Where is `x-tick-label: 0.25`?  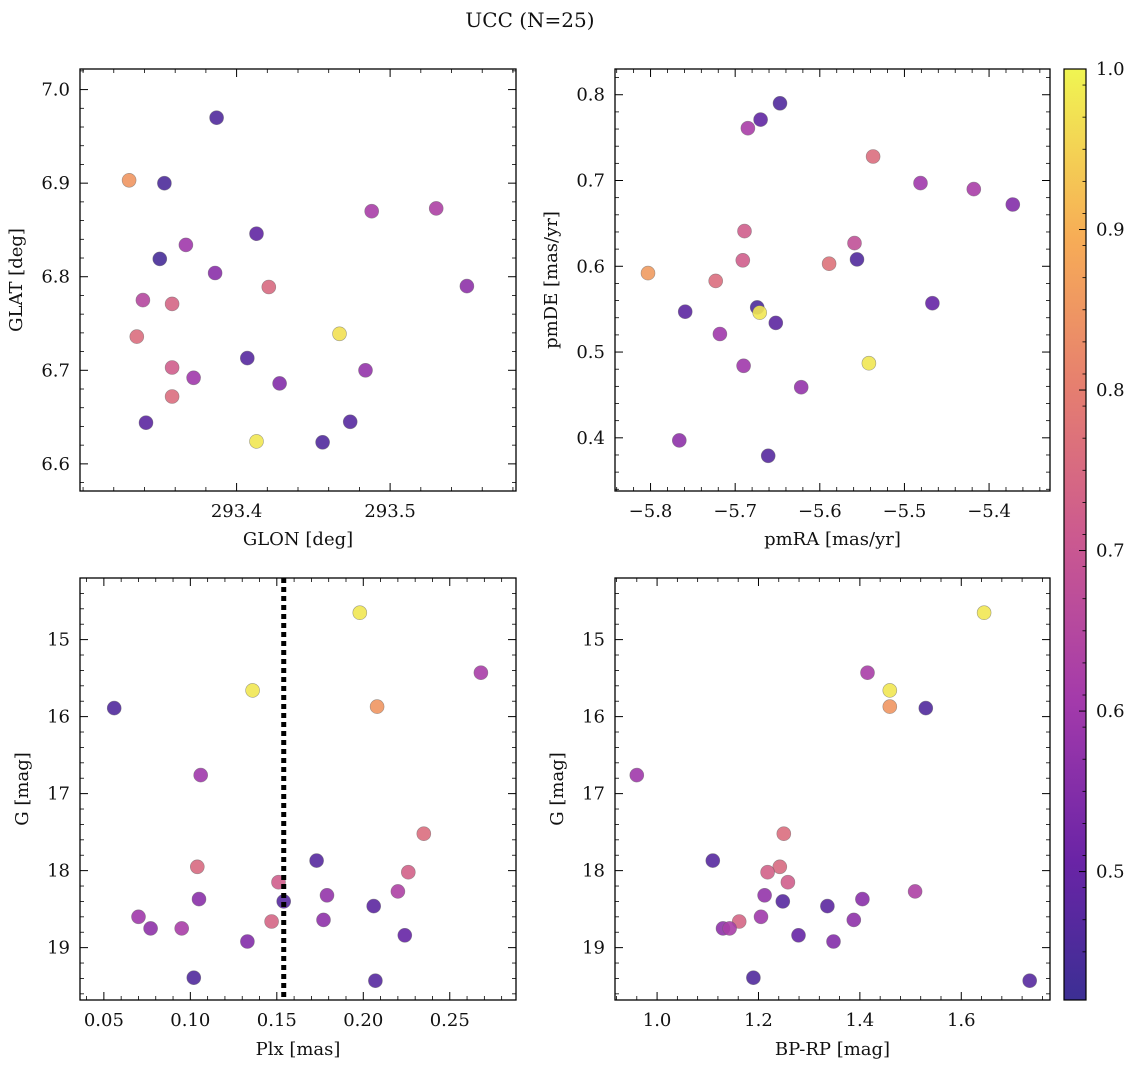
x-tick-label: 0.25 is located at coordinates (450, 1020).